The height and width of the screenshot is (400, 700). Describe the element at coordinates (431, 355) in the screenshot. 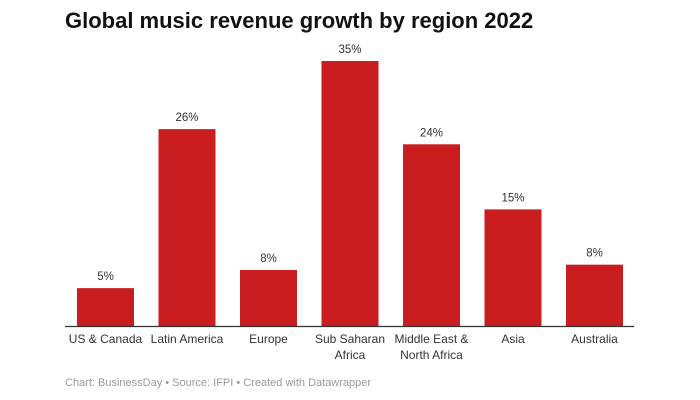

I see `category-label: North Africa` at that location.